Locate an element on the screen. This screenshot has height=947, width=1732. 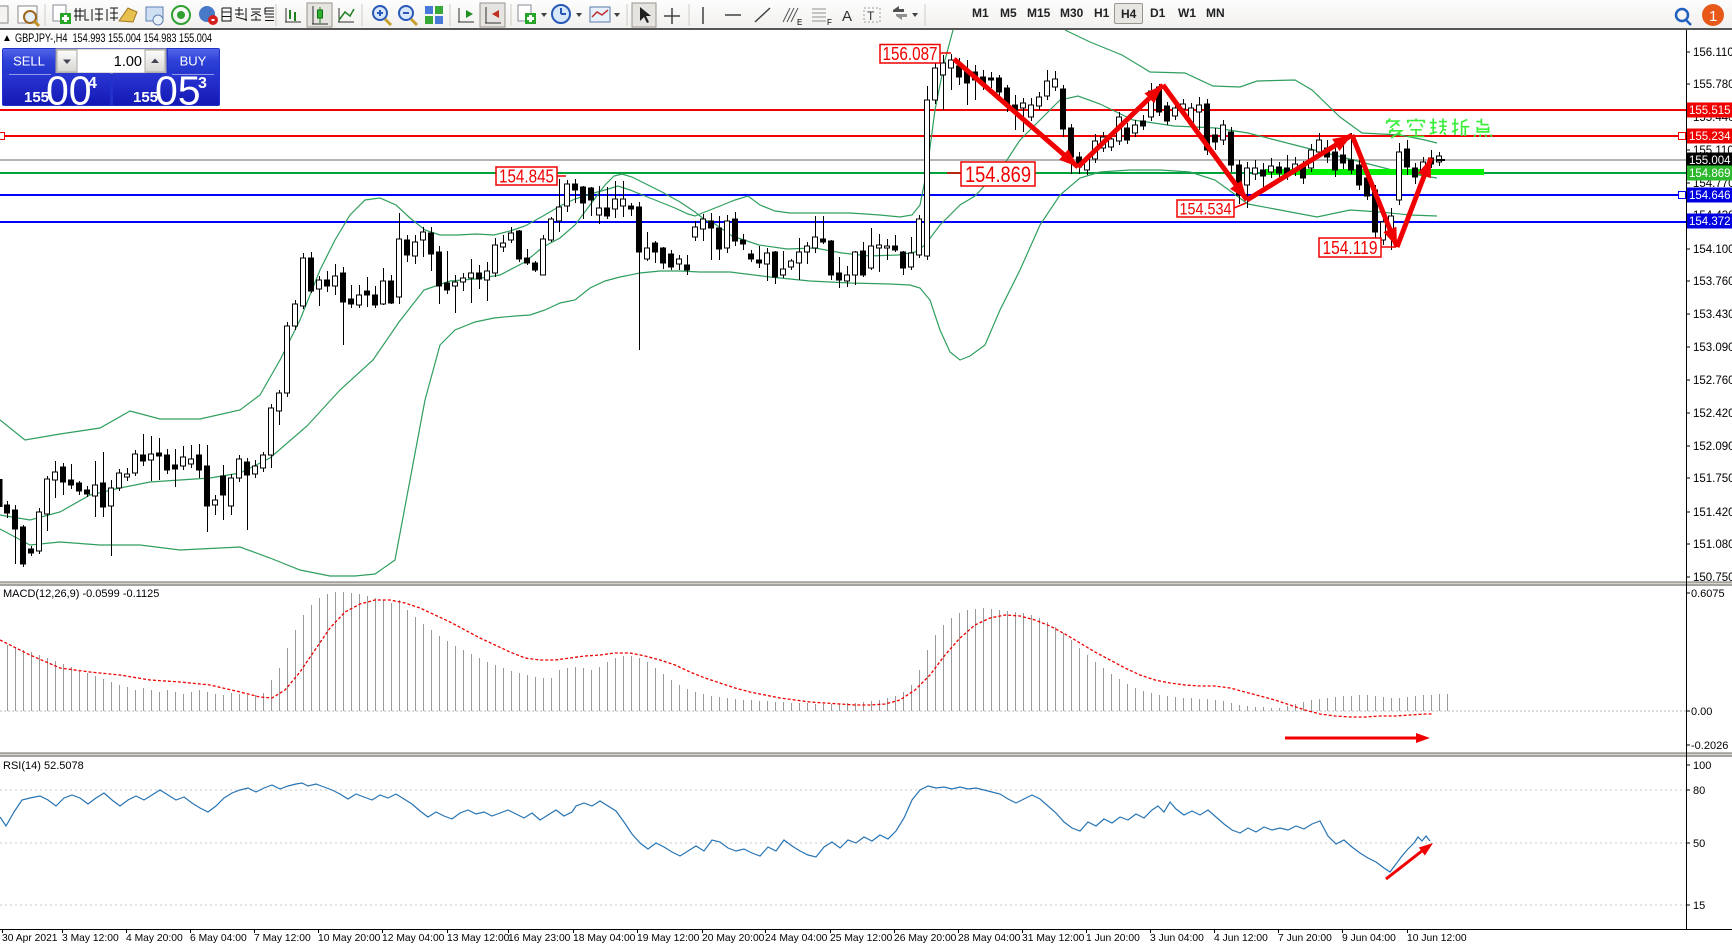
svg-text: 13 May 12:00 is located at coordinates (478, 938).